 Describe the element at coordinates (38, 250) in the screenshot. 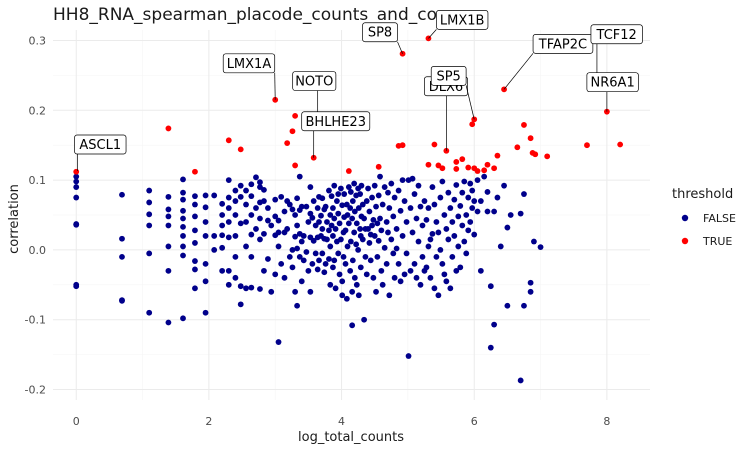

I see `y-tick-label: 0.0` at that location.